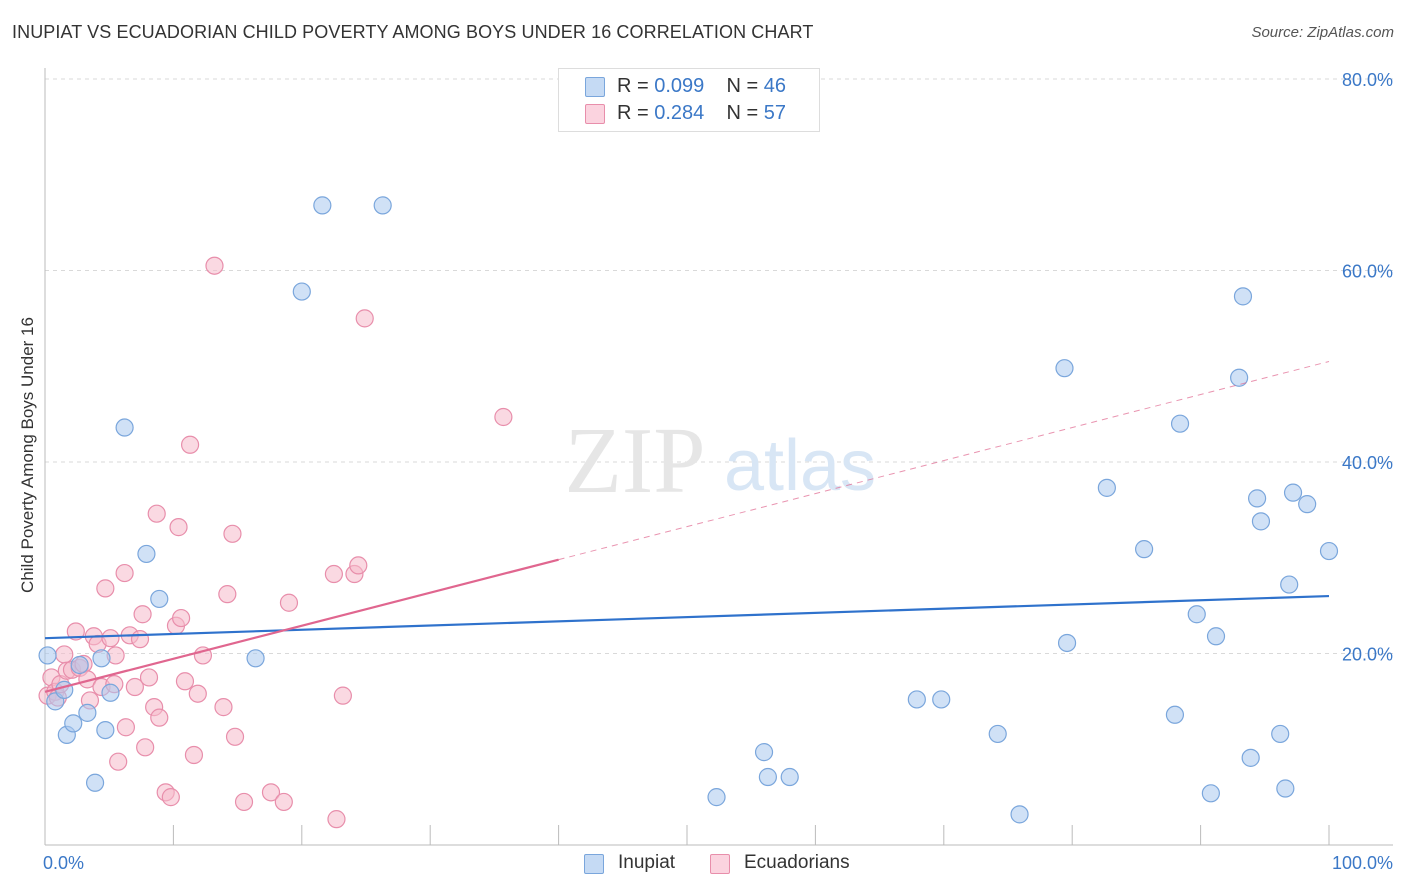 The width and height of the screenshot is (1406, 892). Describe the element at coordinates (689, 100) in the screenshot. I see `stats-box: R = 0.099 N = 46 R = 0.284 N = 57` at that location.